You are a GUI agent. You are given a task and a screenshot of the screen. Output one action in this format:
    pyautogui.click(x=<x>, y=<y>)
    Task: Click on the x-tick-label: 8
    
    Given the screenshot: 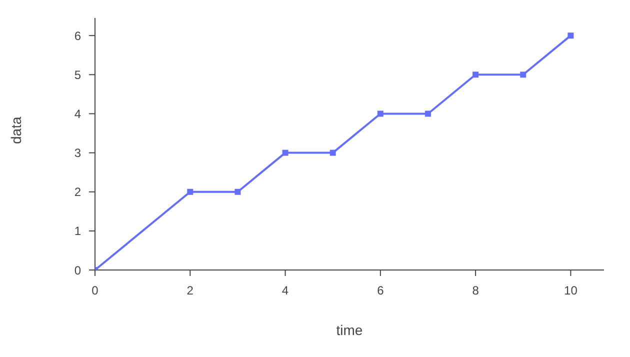 What is the action you would take?
    pyautogui.click(x=476, y=291)
    